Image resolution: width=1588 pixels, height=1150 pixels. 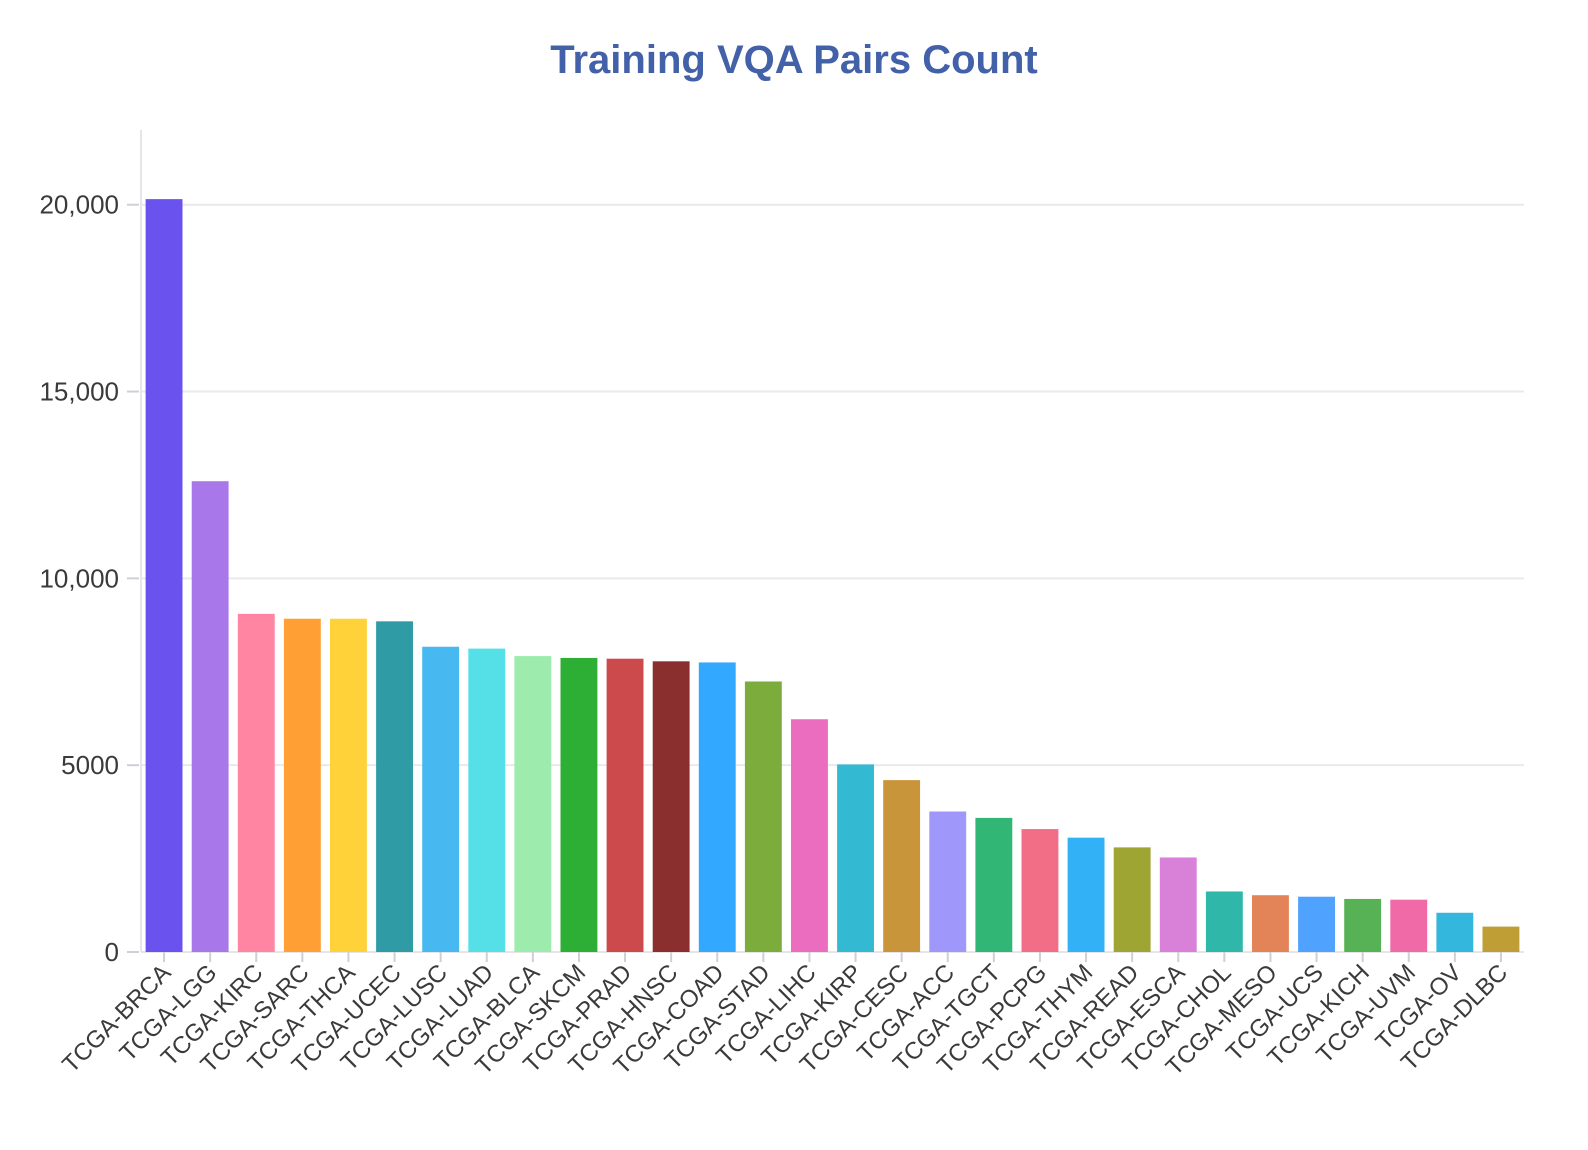 What do you see at coordinates (79, 205) in the screenshot?
I see `y-tick-label: 20,000` at bounding box center [79, 205].